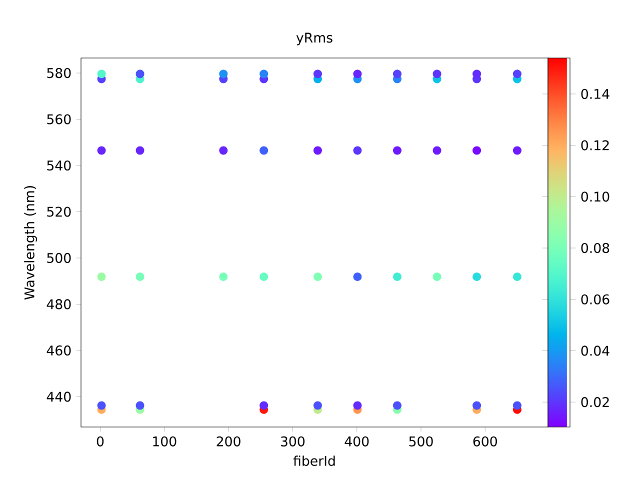 This screenshot has height=480, width=640. I want to click on color-bar-label: 0.06, so click(595, 299).